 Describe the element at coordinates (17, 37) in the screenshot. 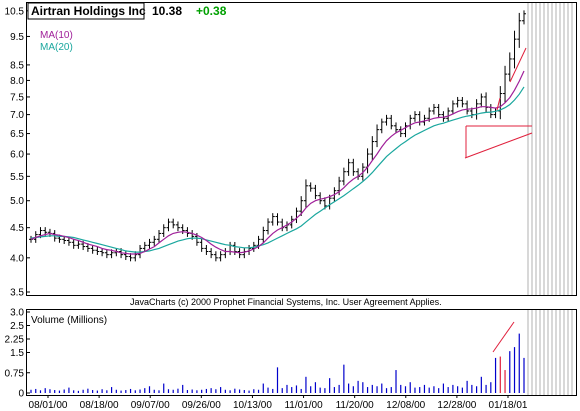

I see `price-tick-label: 9.5` at that location.